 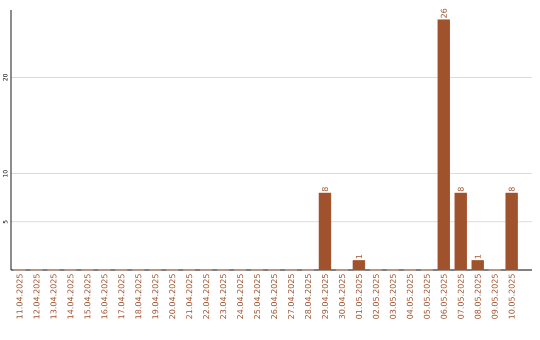 I want to click on x-tick-label: 15.04.2025, so click(x=87, y=296).